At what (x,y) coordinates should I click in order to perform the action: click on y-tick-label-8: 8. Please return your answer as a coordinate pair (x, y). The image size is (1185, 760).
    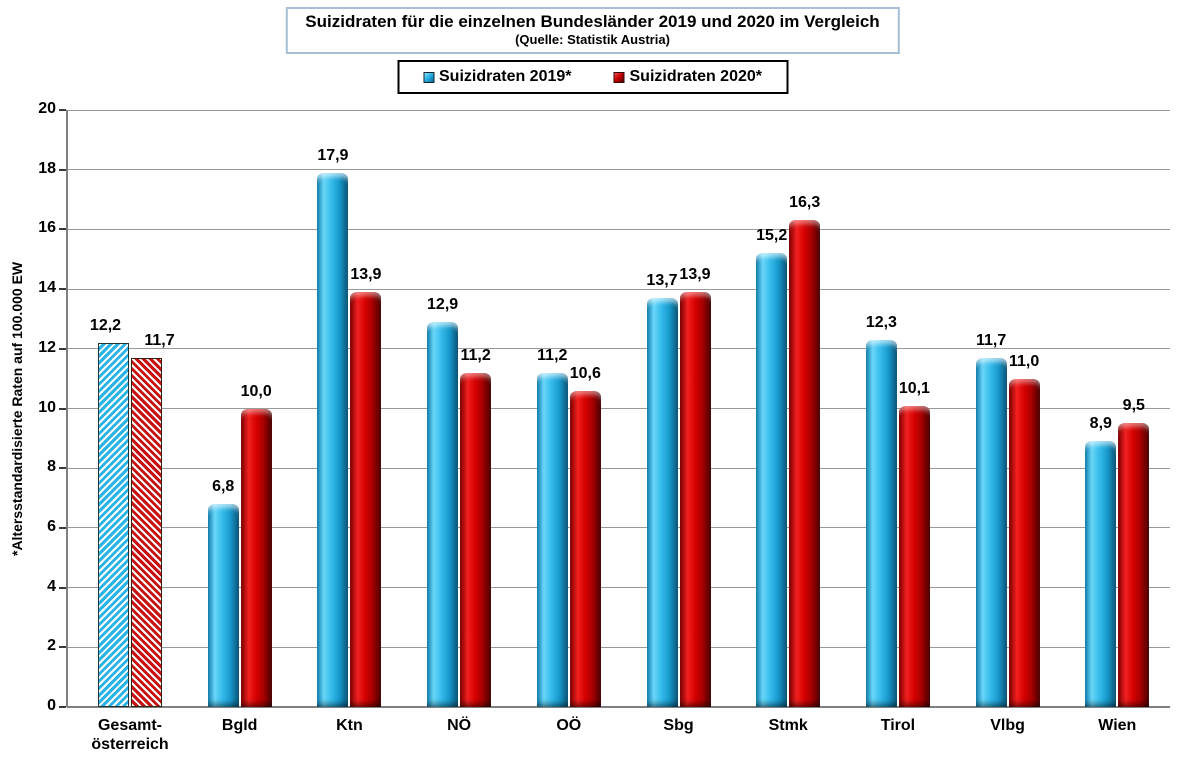
    Looking at the image, I should click on (51, 467).